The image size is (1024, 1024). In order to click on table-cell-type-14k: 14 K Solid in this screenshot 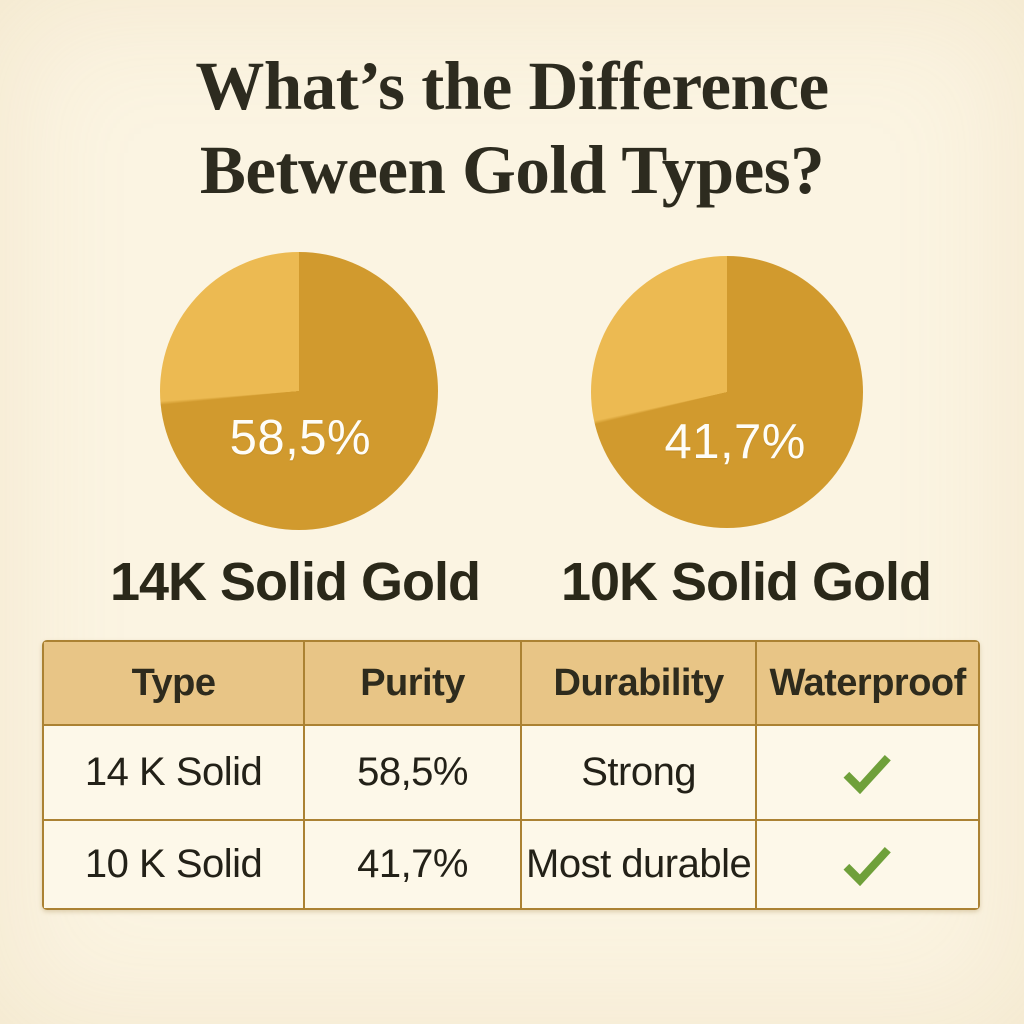, I will do `click(174, 772)`.